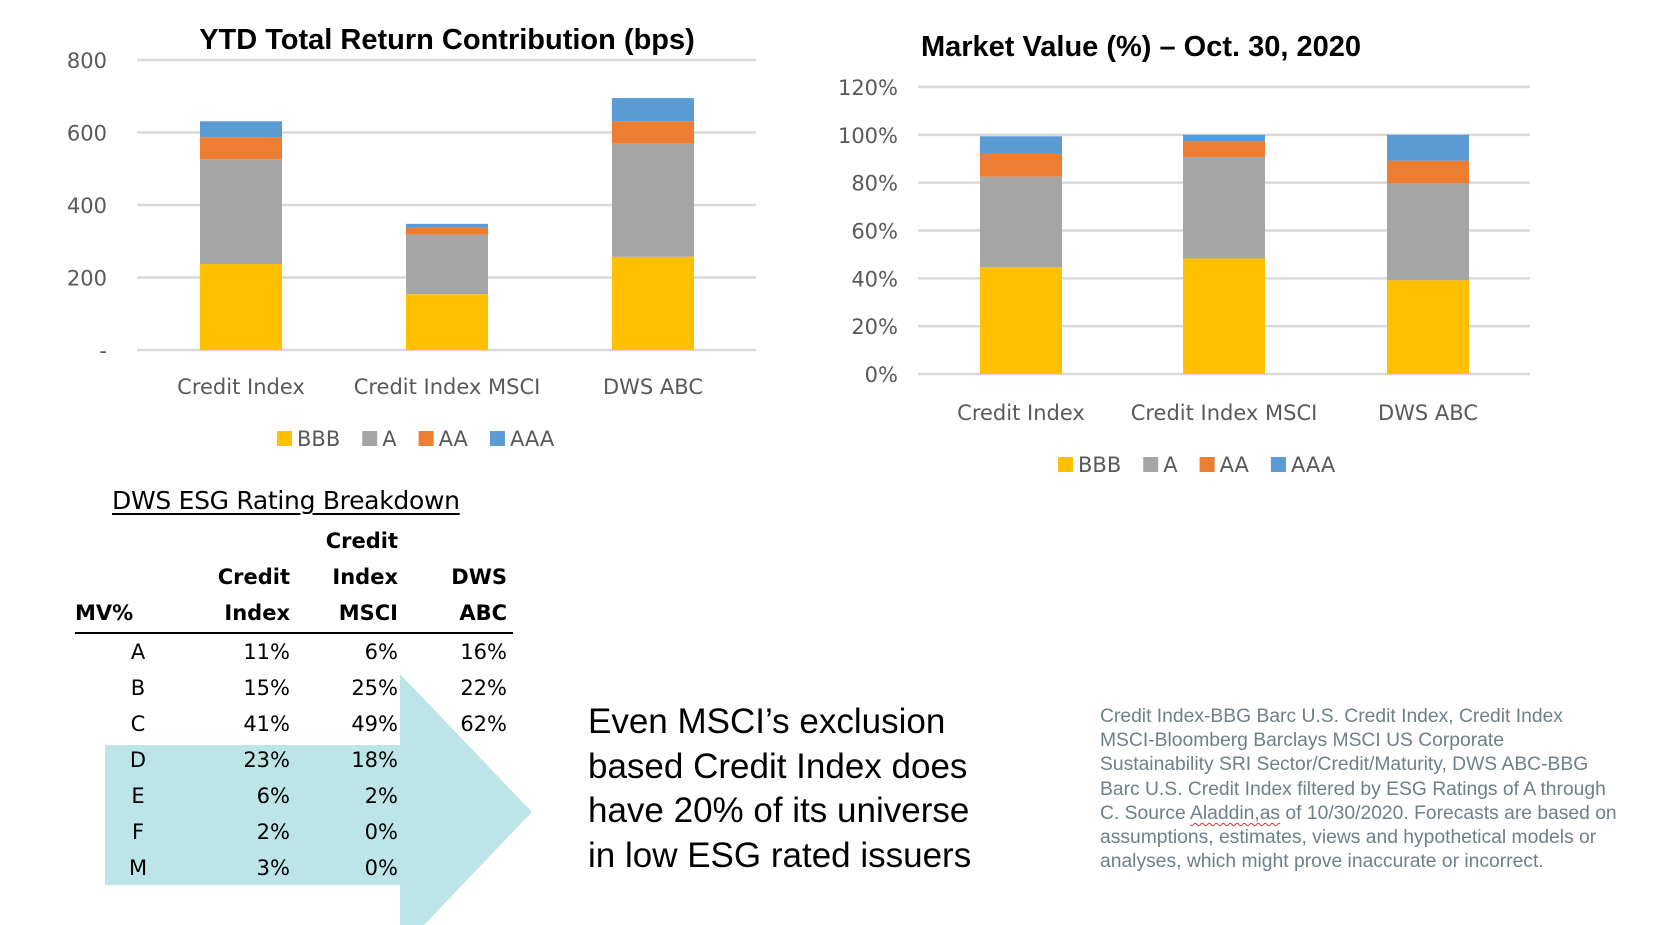 Image resolution: width=1662 pixels, height=925 pixels. I want to click on credit-index-msci-cell: 18%, so click(374, 760).